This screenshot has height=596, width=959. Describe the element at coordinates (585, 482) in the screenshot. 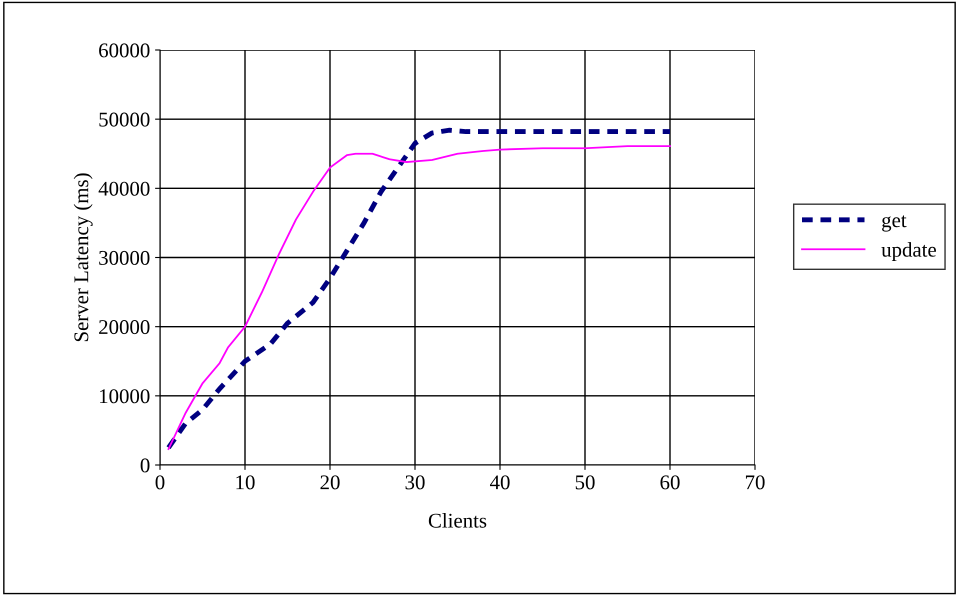

I see `x-tick-label: 50` at that location.